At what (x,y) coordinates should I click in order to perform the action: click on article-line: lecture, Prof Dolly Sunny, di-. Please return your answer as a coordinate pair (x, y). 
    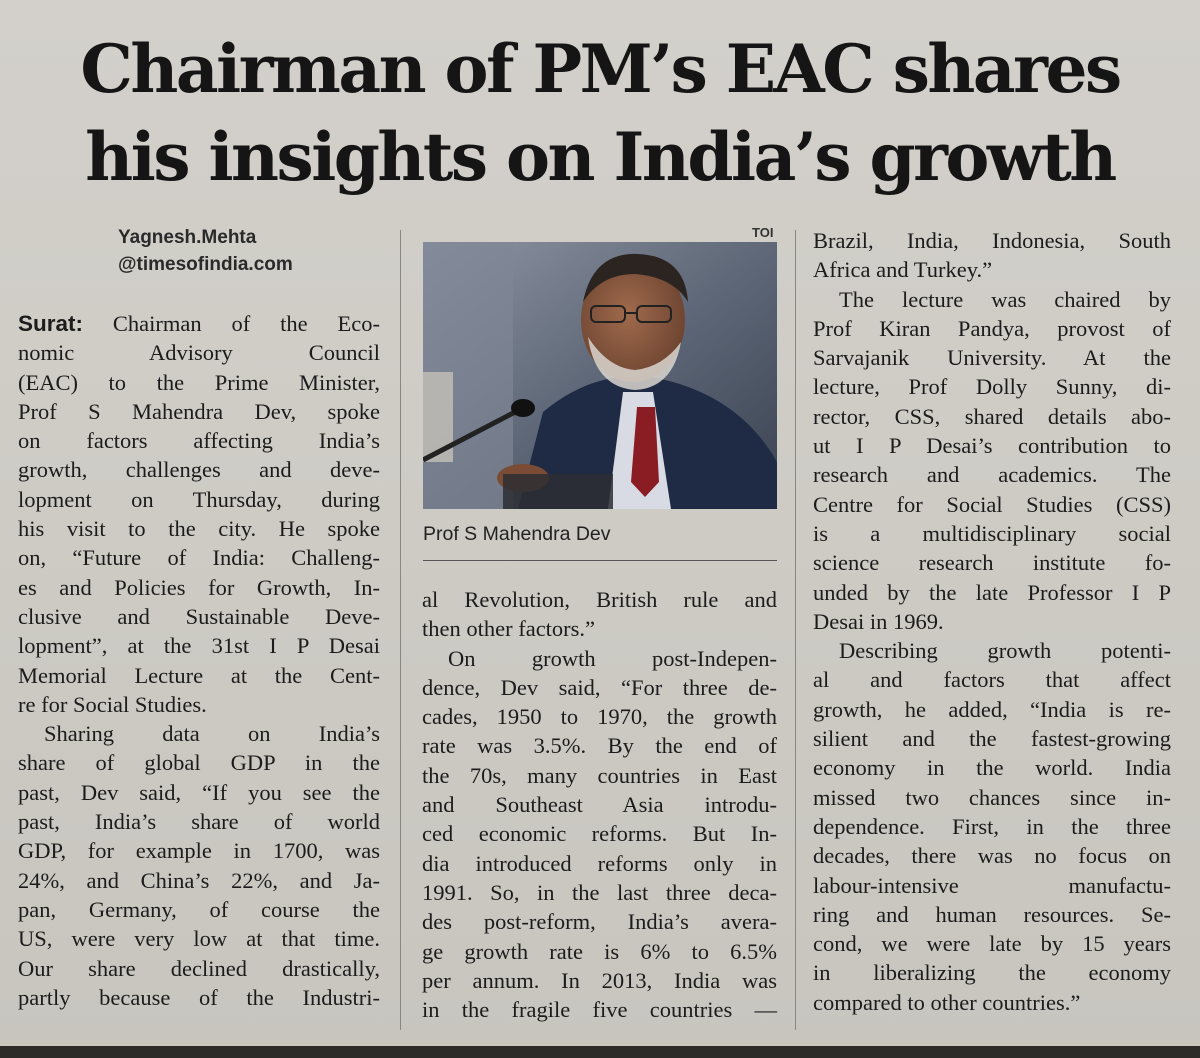
    Looking at the image, I should click on (992, 387).